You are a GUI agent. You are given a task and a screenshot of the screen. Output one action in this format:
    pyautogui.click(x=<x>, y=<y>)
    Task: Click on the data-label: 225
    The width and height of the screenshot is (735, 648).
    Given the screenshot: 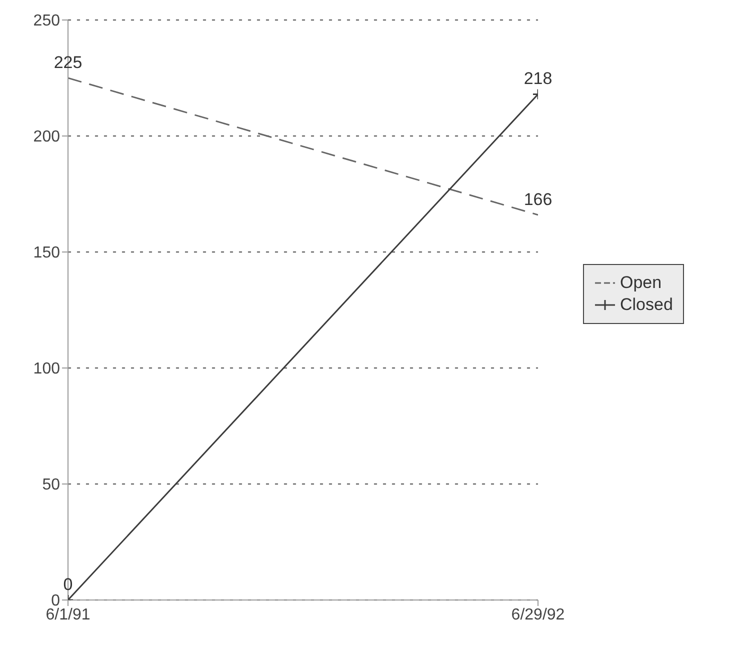 What is the action you would take?
    pyautogui.click(x=68, y=62)
    